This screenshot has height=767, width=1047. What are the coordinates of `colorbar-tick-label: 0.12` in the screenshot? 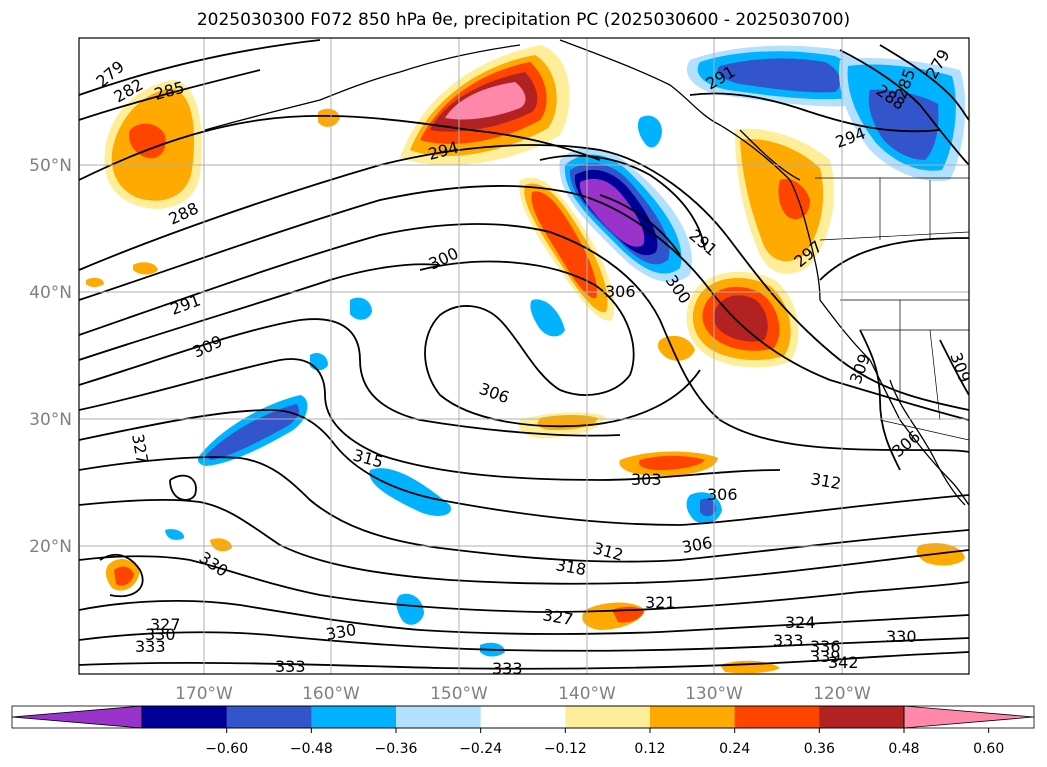 It's located at (649, 749).